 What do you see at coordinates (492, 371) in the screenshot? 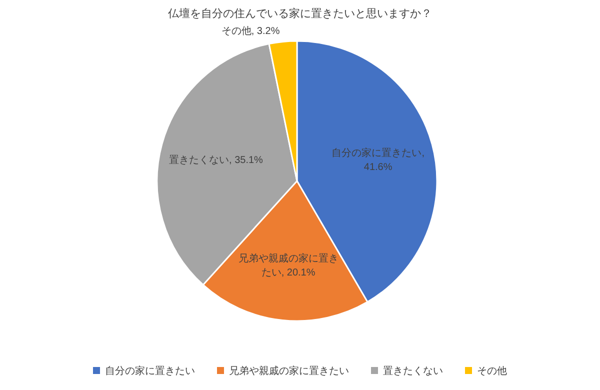
I see `legend-label: その他` at bounding box center [492, 371].